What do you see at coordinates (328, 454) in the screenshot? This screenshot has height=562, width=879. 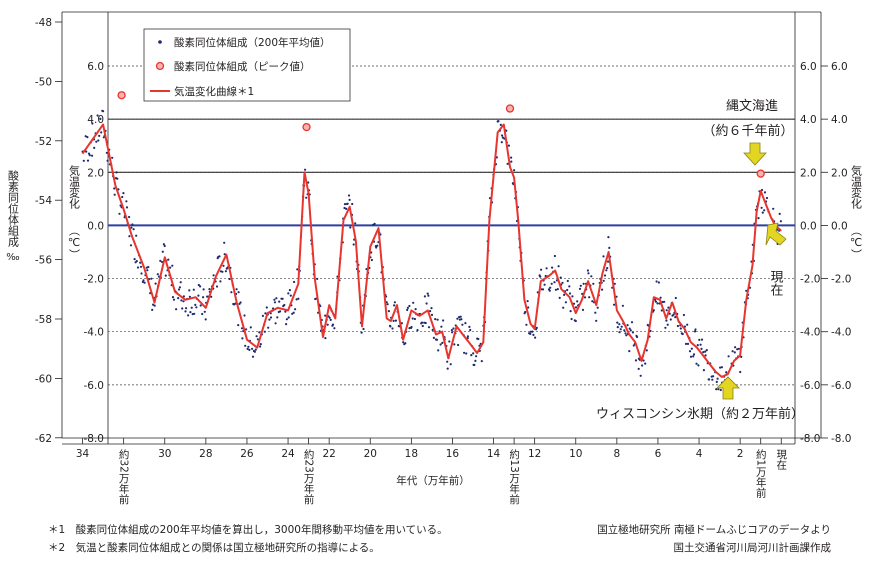 I see `x-tick-label: 22` at bounding box center [328, 454].